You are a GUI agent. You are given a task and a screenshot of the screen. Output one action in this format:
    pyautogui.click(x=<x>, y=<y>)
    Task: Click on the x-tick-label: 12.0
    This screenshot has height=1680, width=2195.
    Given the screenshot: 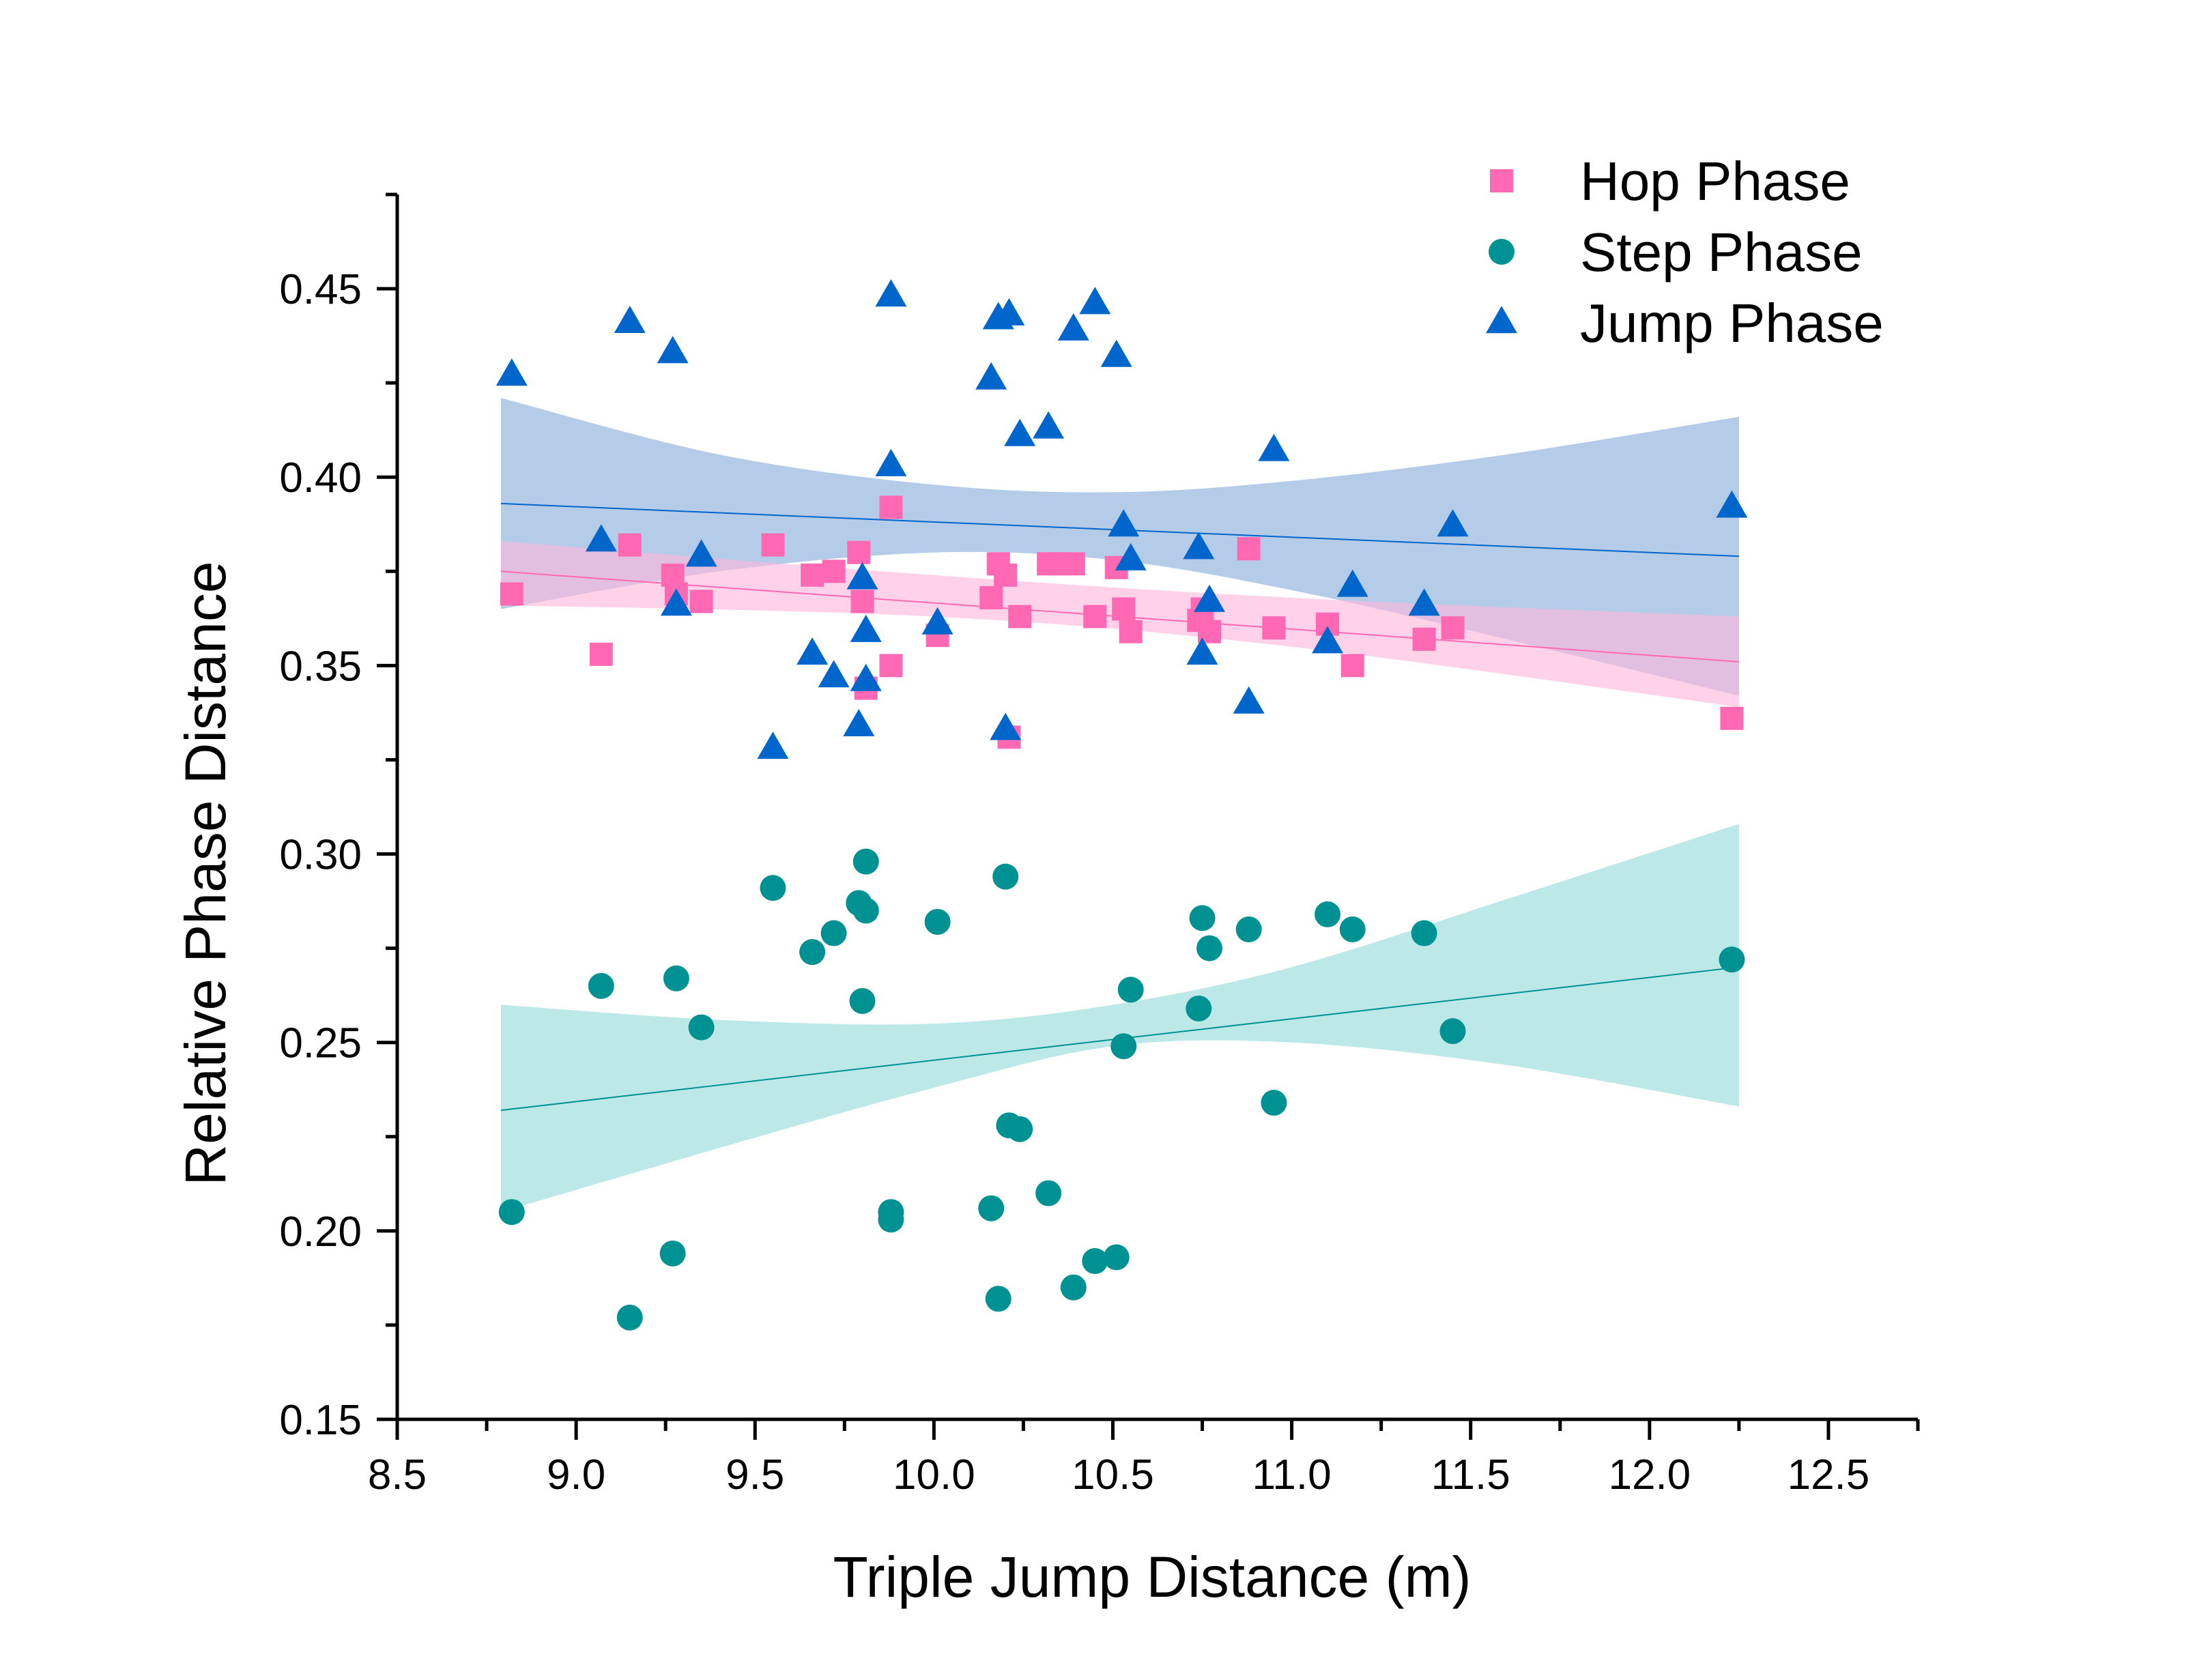 What is the action you would take?
    pyautogui.click(x=1649, y=1474)
    